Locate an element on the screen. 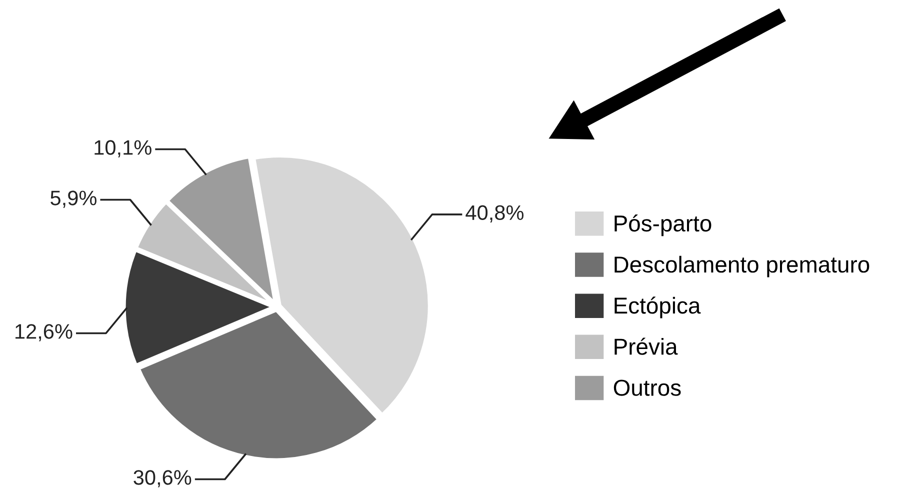 Image resolution: width=908 pixels, height=500 pixels. data-label: 12,6% is located at coordinates (44, 333).